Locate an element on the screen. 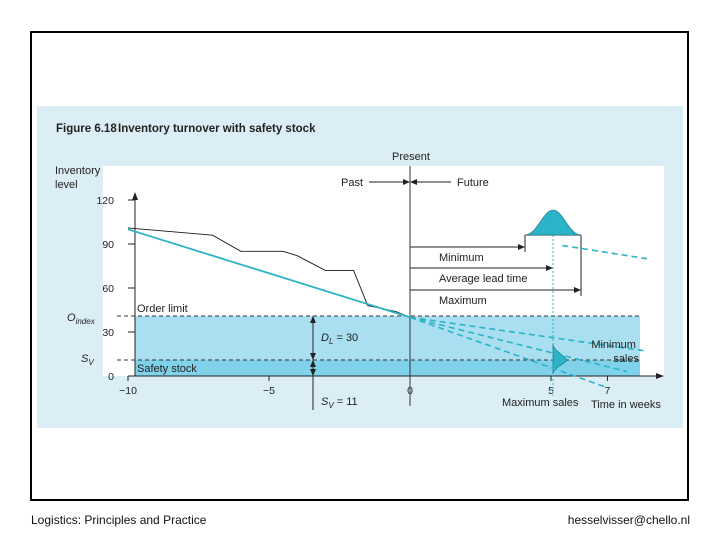 Image resolution: width=720 pixels, height=540 pixels. sv-arrow-mid is located at coordinates (313, 372).